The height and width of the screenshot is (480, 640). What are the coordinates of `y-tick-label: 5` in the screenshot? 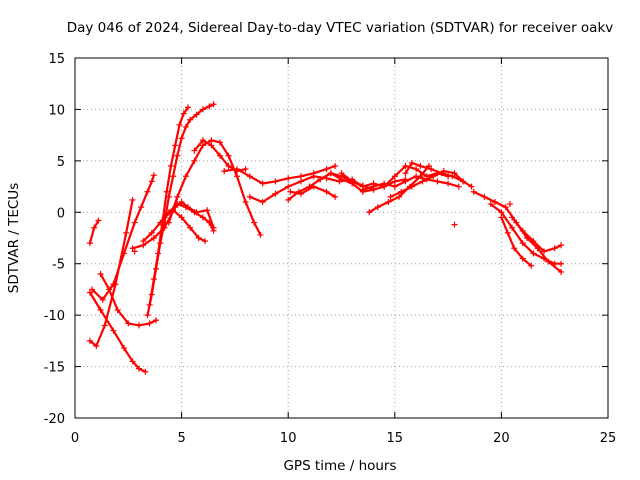 It's located at (61, 162).